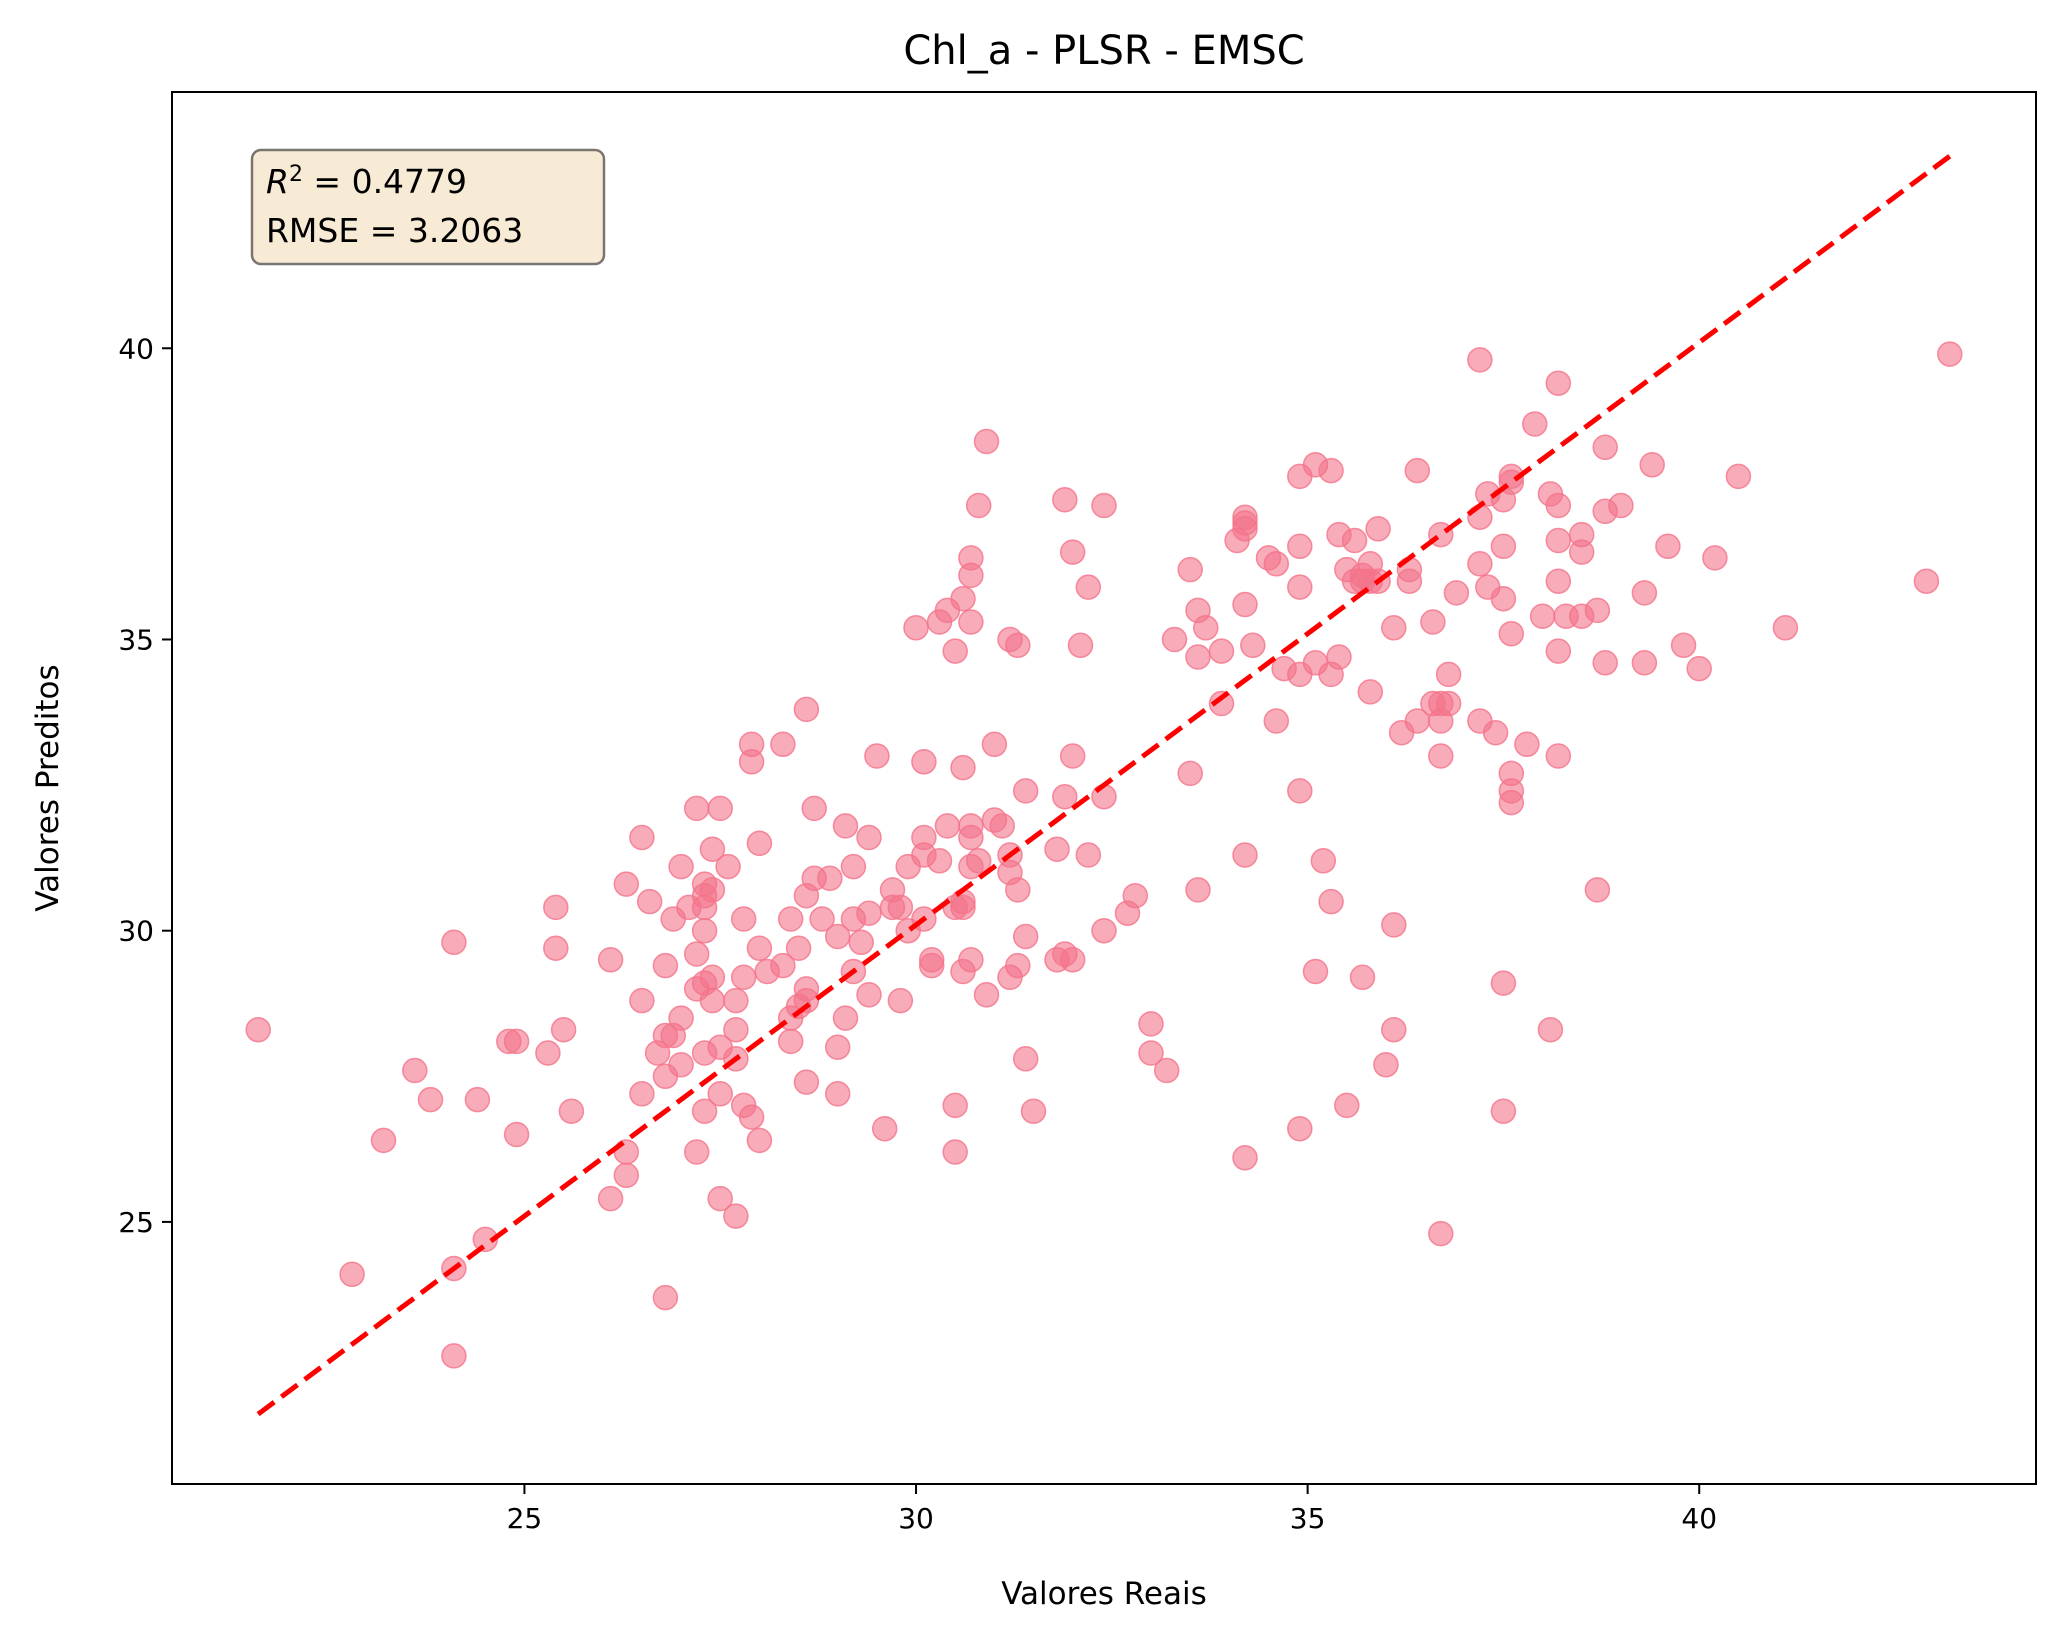  Describe the element at coordinates (136, 931) in the screenshot. I see `y-tick-label-30: 30` at that location.